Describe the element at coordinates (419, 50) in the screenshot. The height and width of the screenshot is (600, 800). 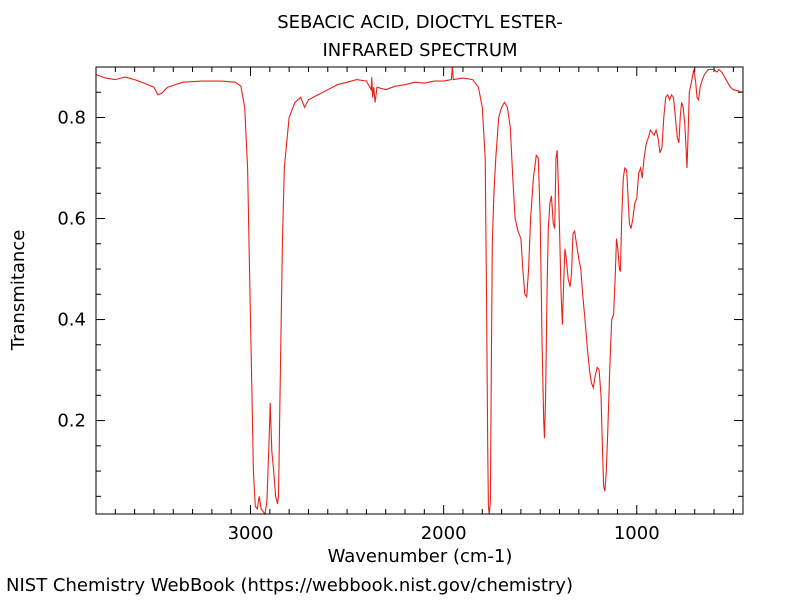
I see `chart-title-line-2: INFRARED SPECTRUM` at that location.